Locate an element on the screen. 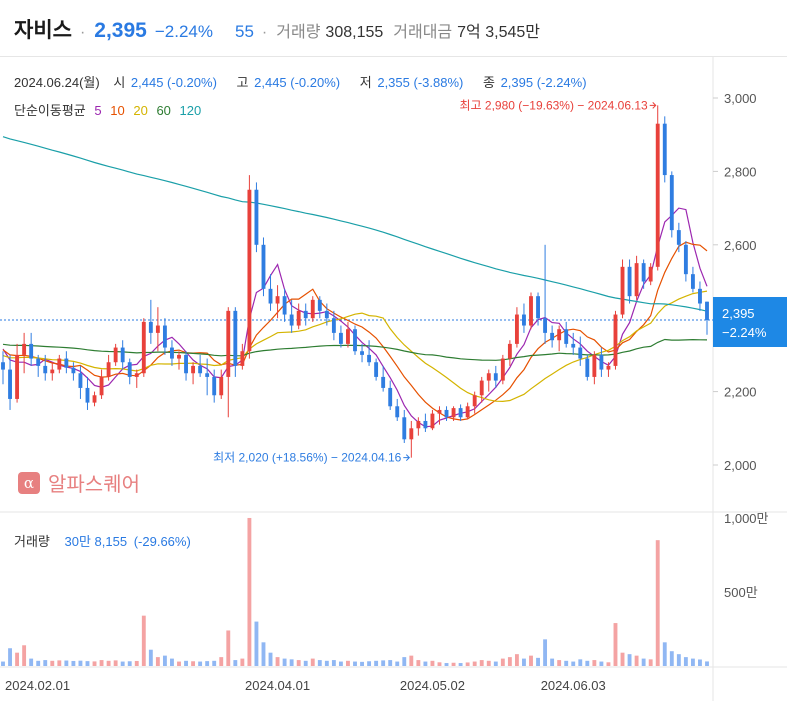 Image resolution: width=787 pixels, height=701 pixels. close-label: 종 is located at coordinates (488, 82).